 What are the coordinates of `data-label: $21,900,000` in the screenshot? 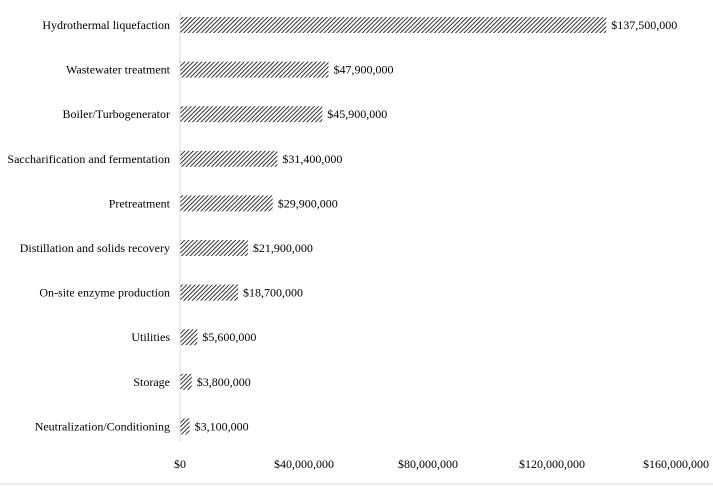 It's located at (283, 248).